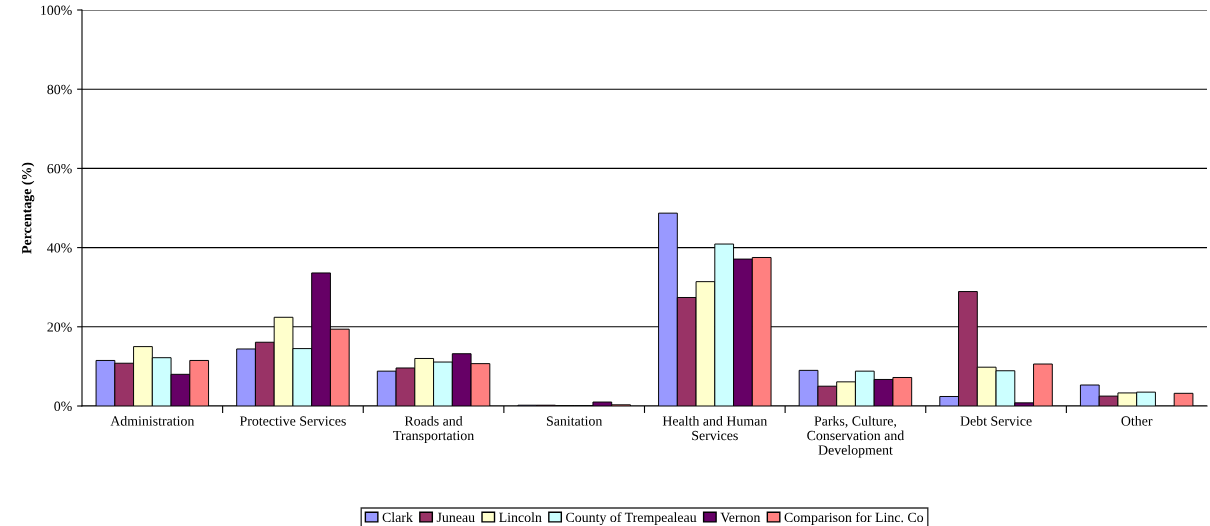 Image resolution: width=1210 pixels, height=526 pixels. I want to click on legend-label: Clark, so click(397, 517).